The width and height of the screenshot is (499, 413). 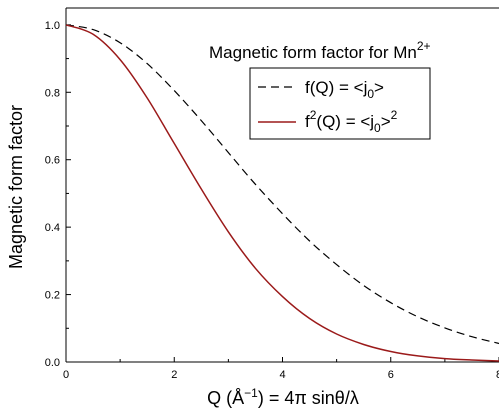 I want to click on y-tick-label: 0.6, so click(x=52, y=161).